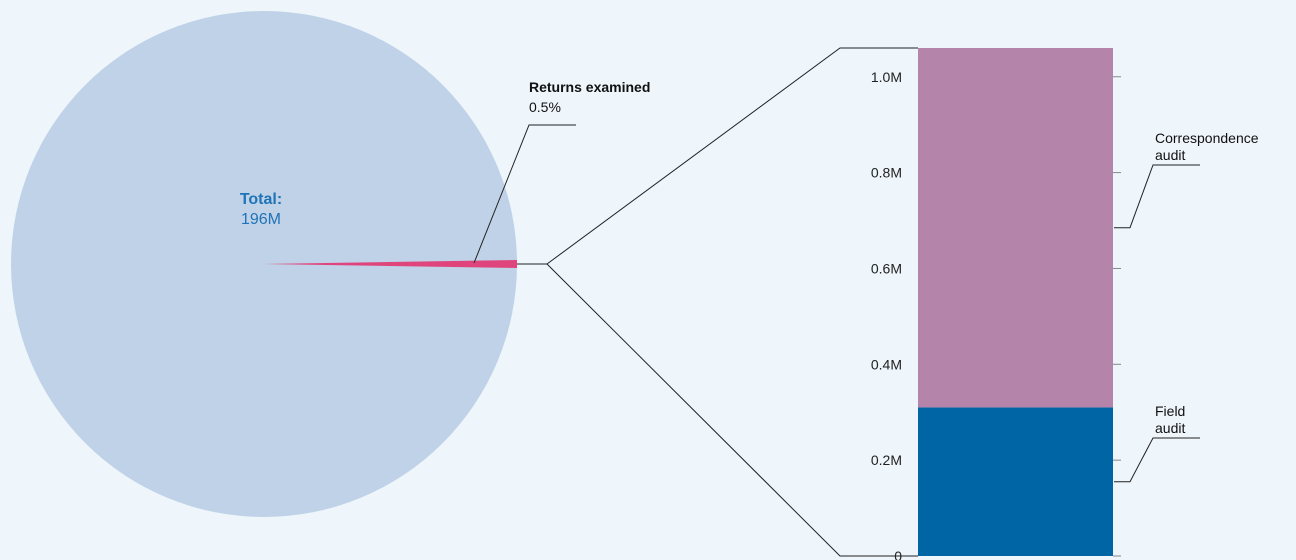 The image size is (1296, 560). I want to click on y-tick-label: 0.4M, so click(886, 364).